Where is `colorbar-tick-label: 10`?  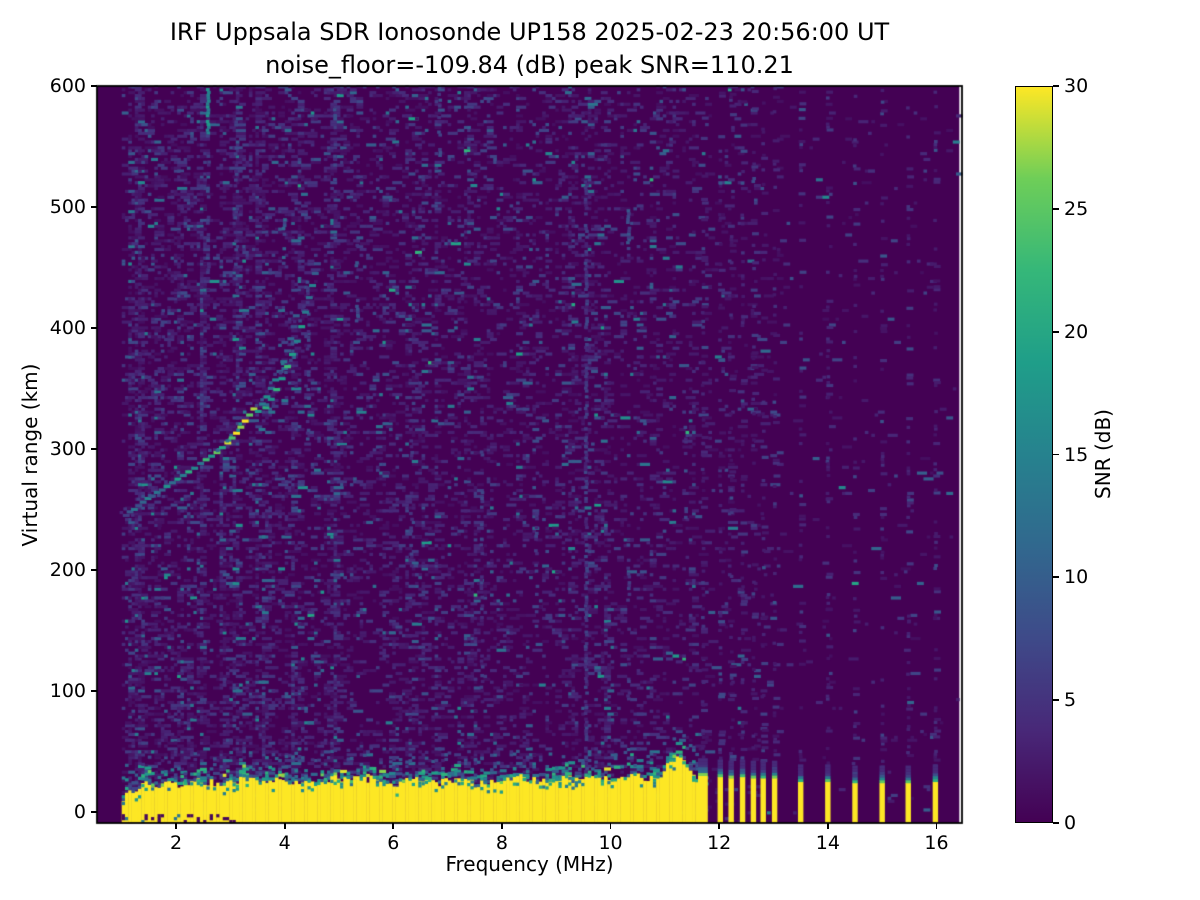
colorbar-tick-label: 10 is located at coordinates (1076, 577).